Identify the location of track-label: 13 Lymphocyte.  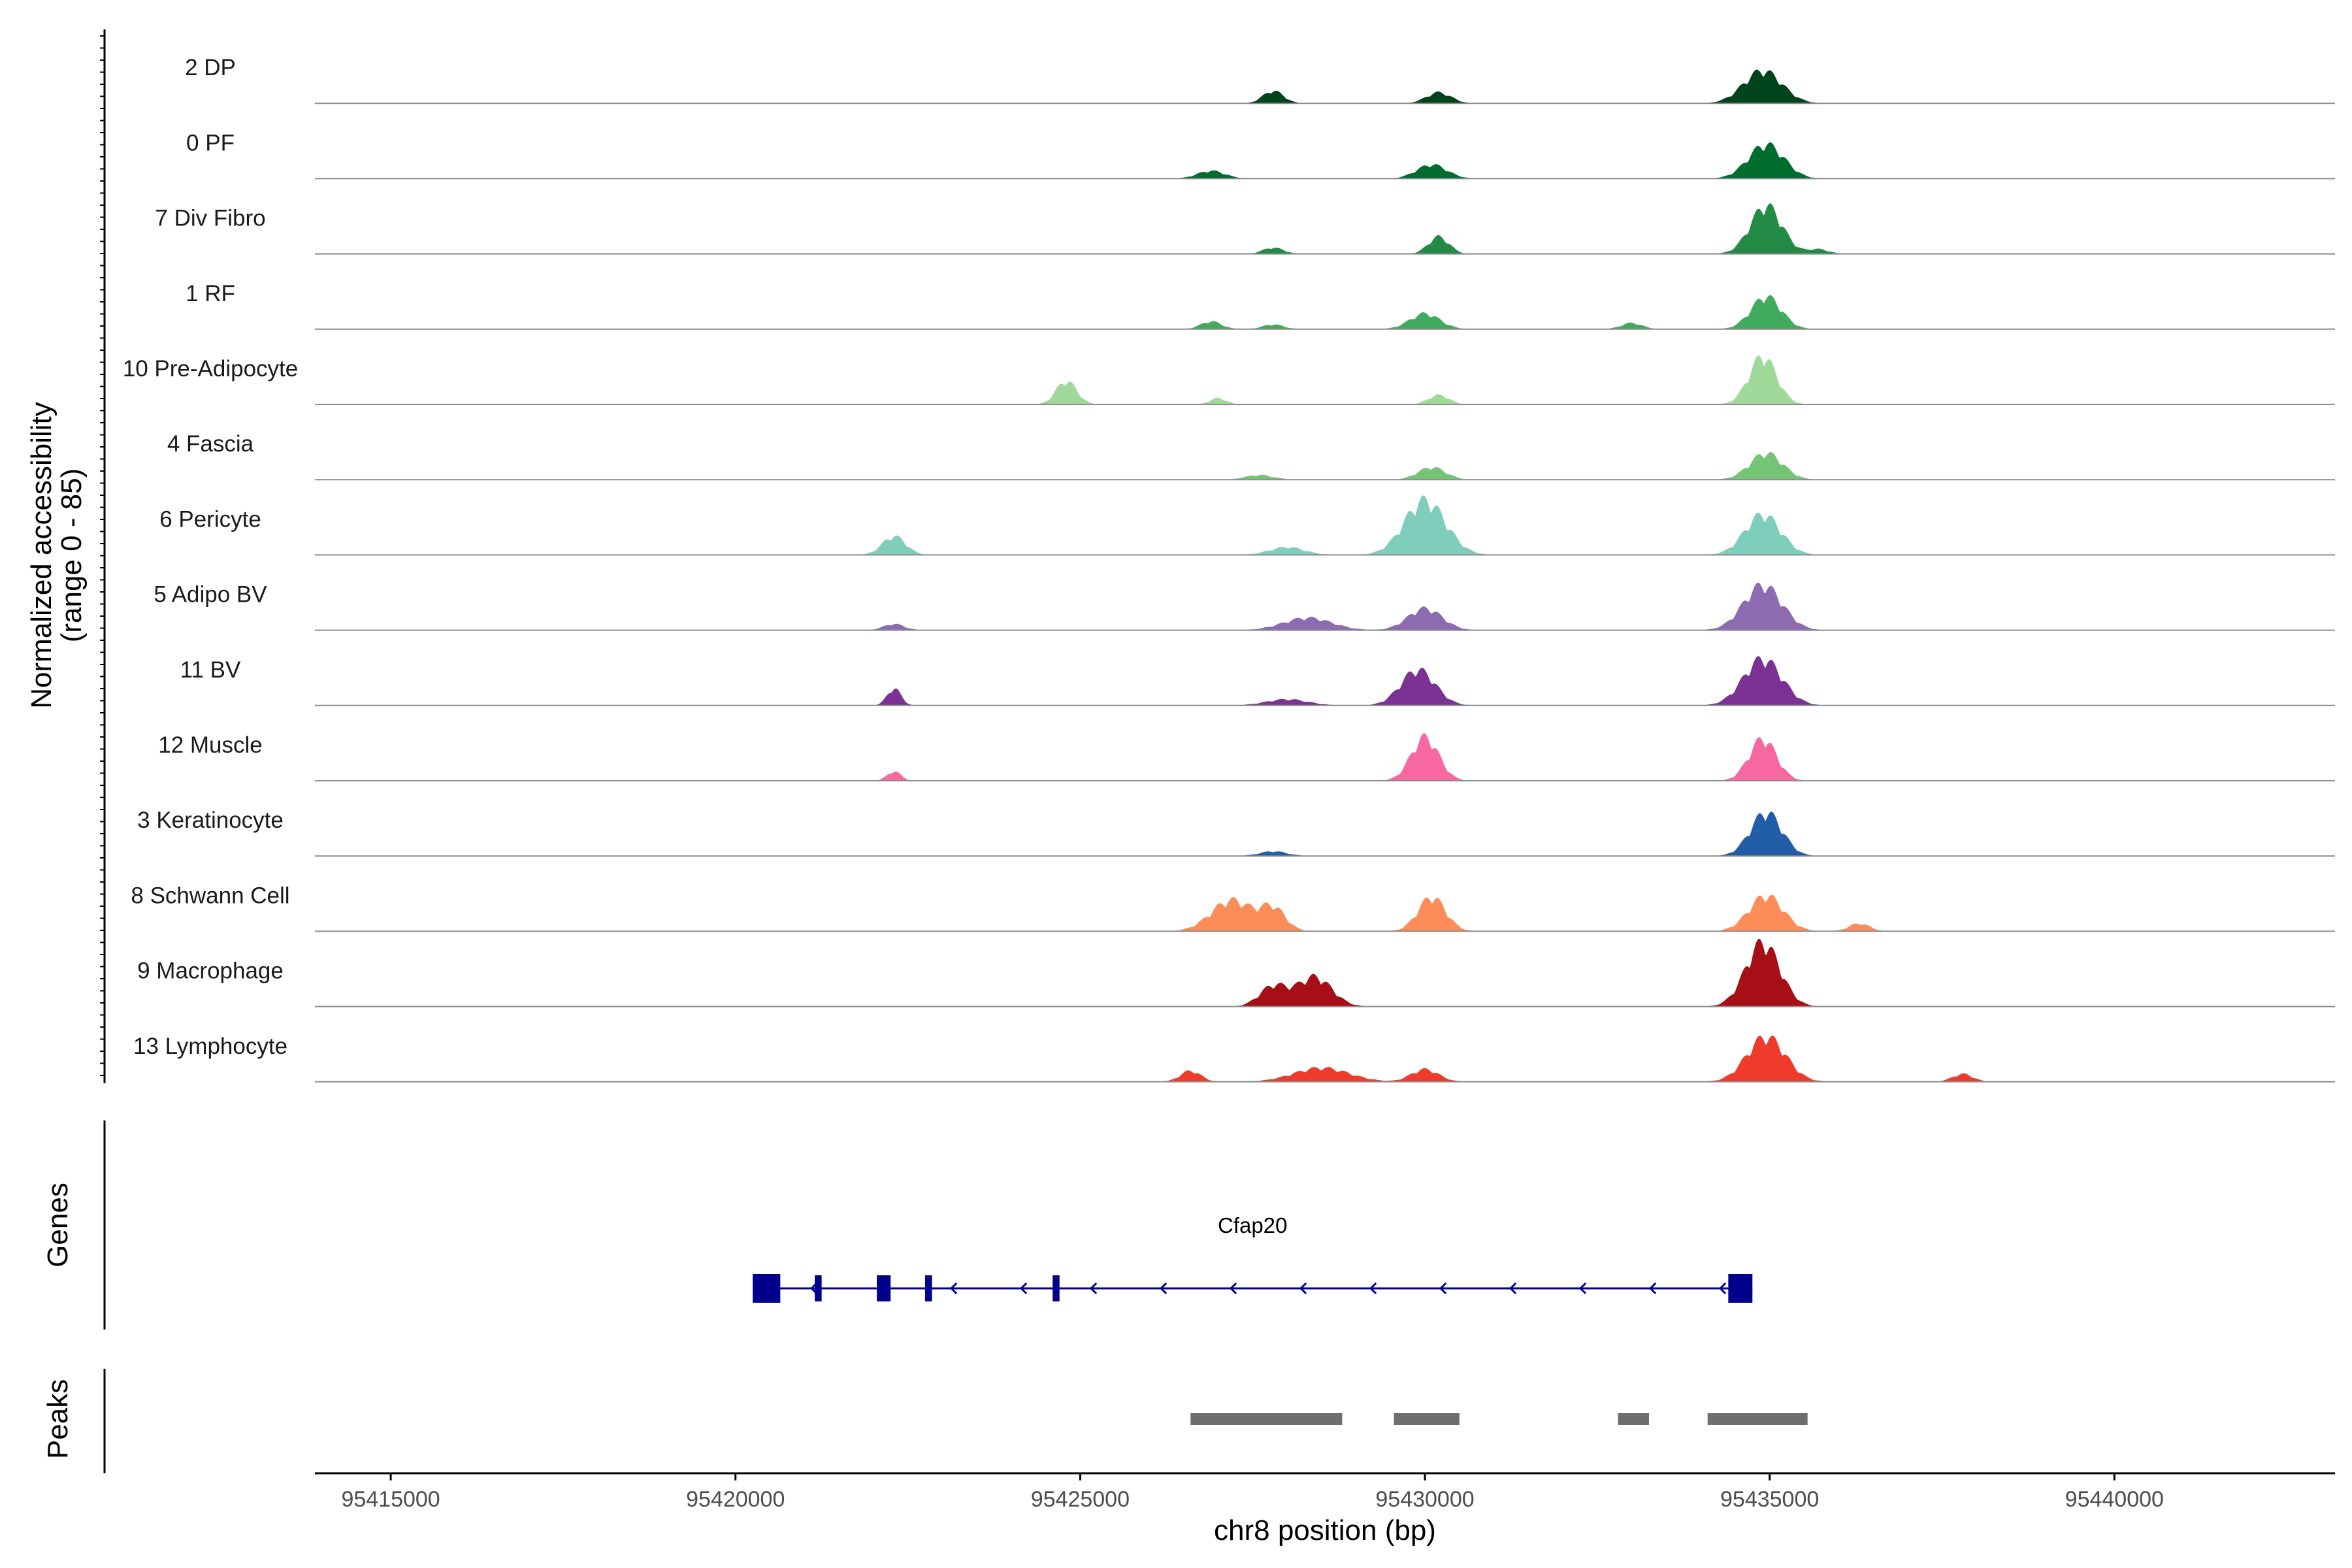
(210, 1046).